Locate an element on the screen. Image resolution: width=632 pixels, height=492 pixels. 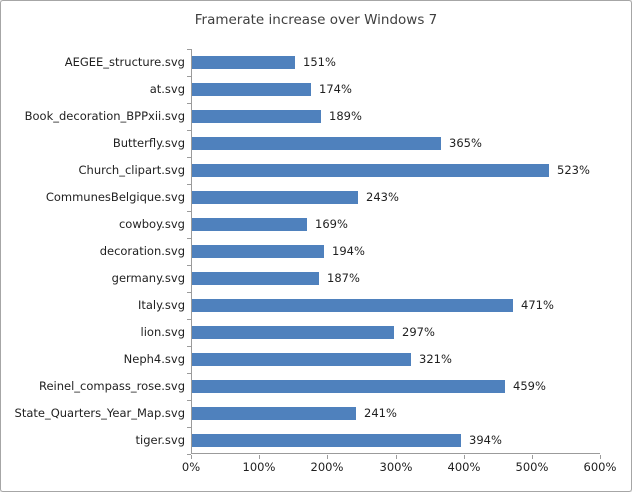
category-label: CommunesBelgique.svg is located at coordinates (115, 197).